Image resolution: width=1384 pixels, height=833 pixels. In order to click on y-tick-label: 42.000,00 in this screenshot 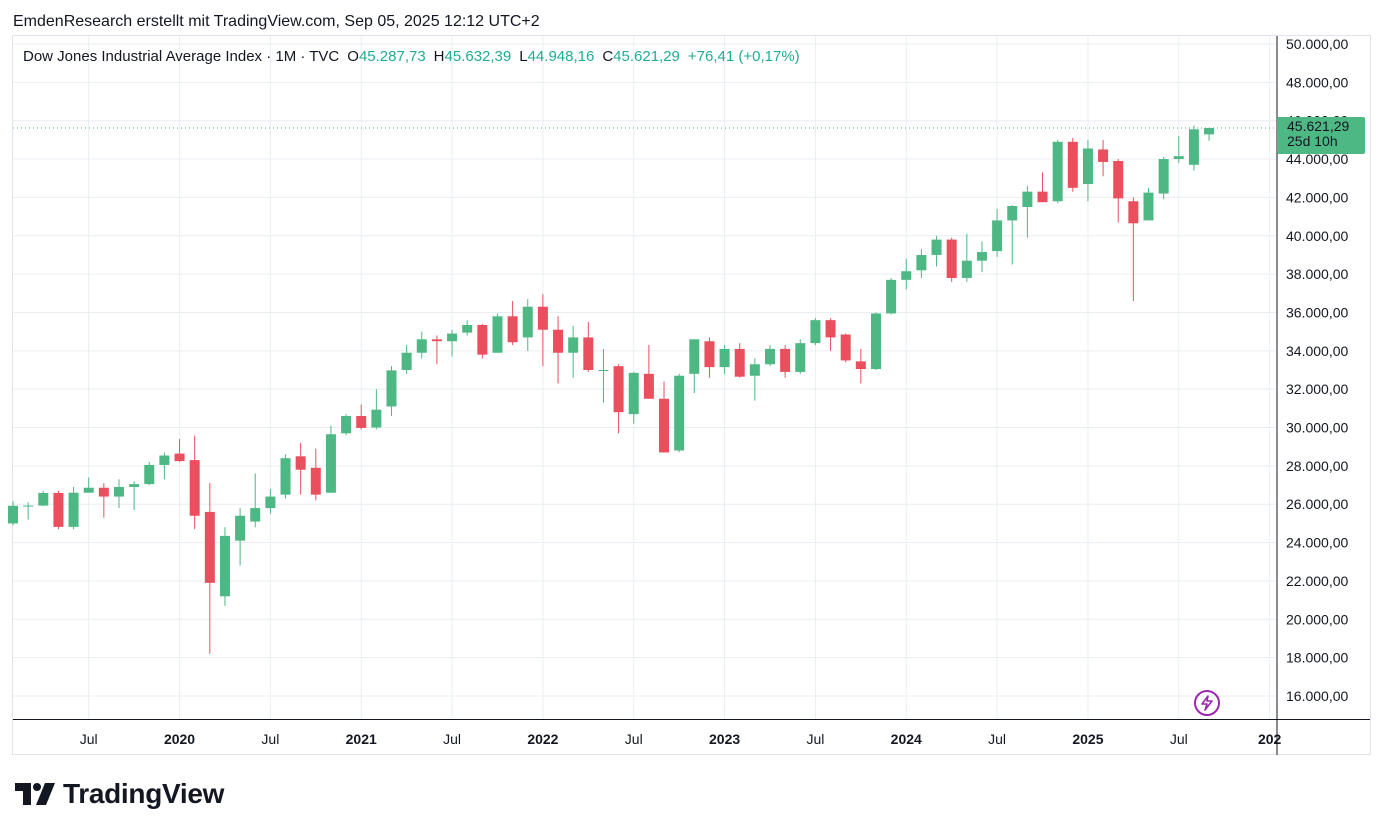, I will do `click(1317, 197)`.